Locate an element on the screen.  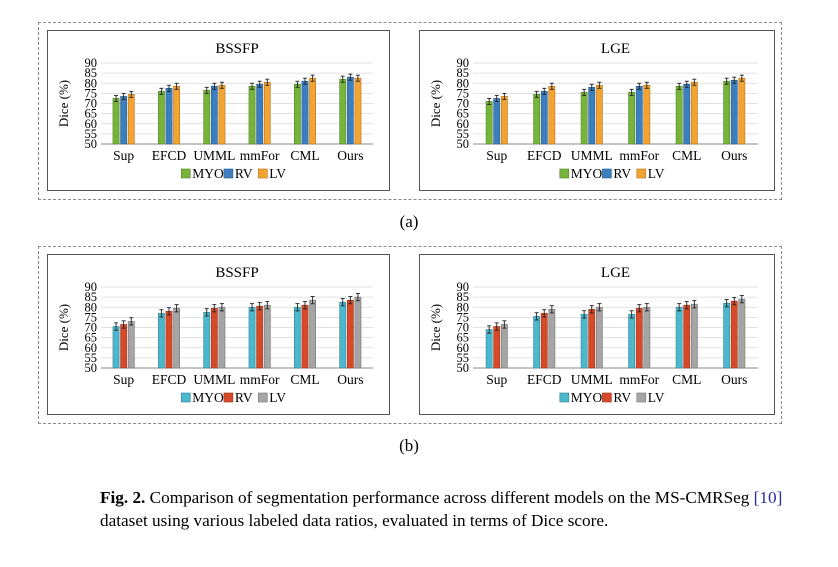
panel-a-label: (a) is located at coordinates (409, 221).